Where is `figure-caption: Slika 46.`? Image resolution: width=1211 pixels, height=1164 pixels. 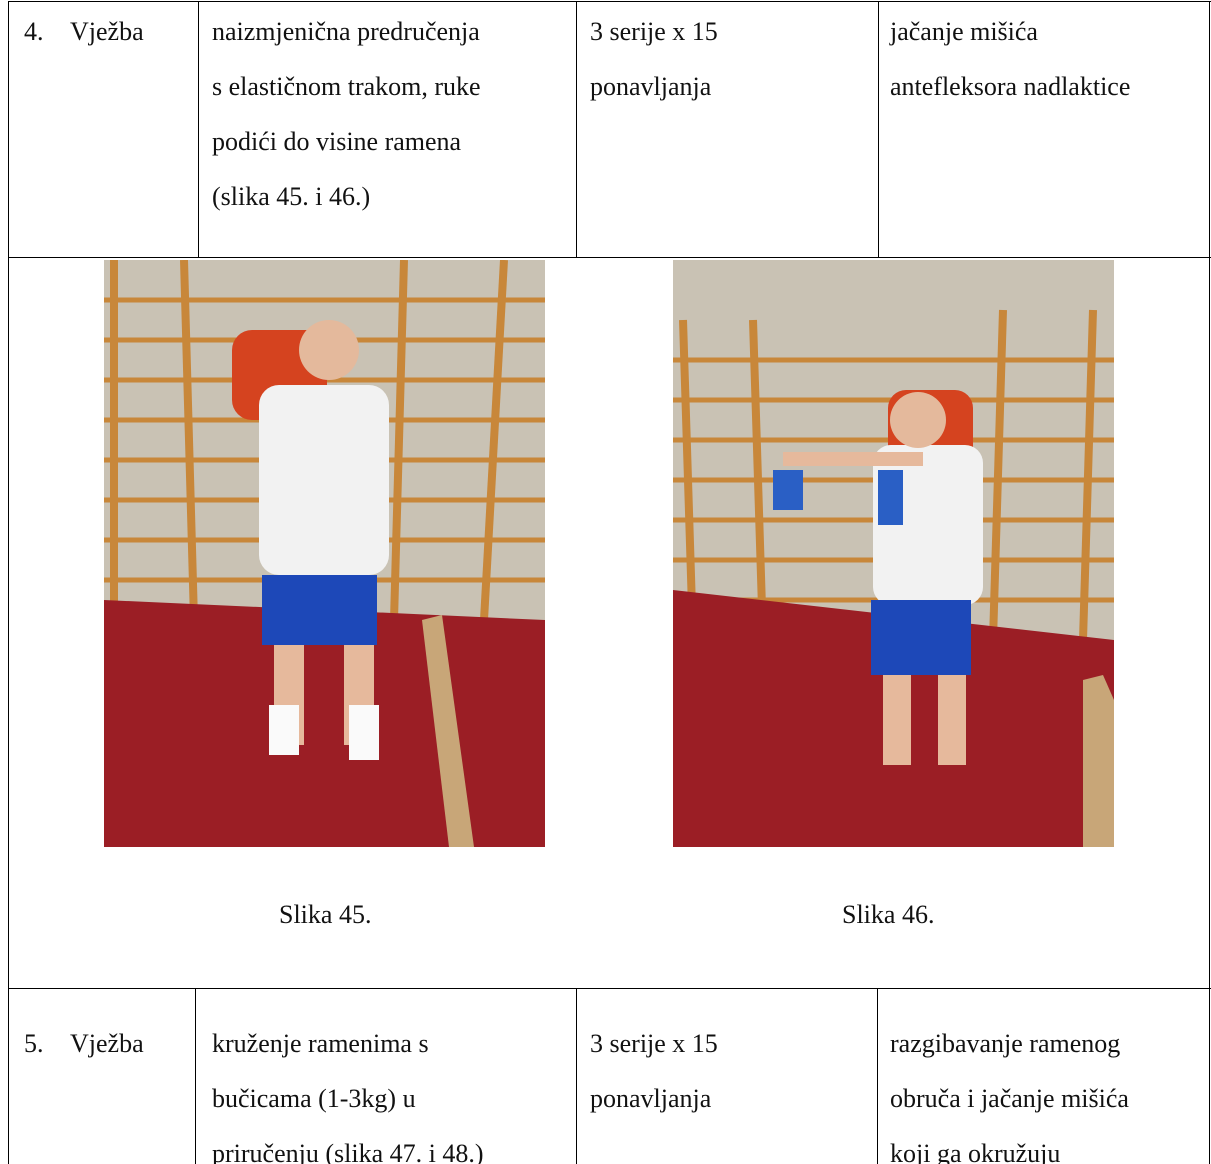
figure-caption: Slika 46. is located at coordinates (888, 914).